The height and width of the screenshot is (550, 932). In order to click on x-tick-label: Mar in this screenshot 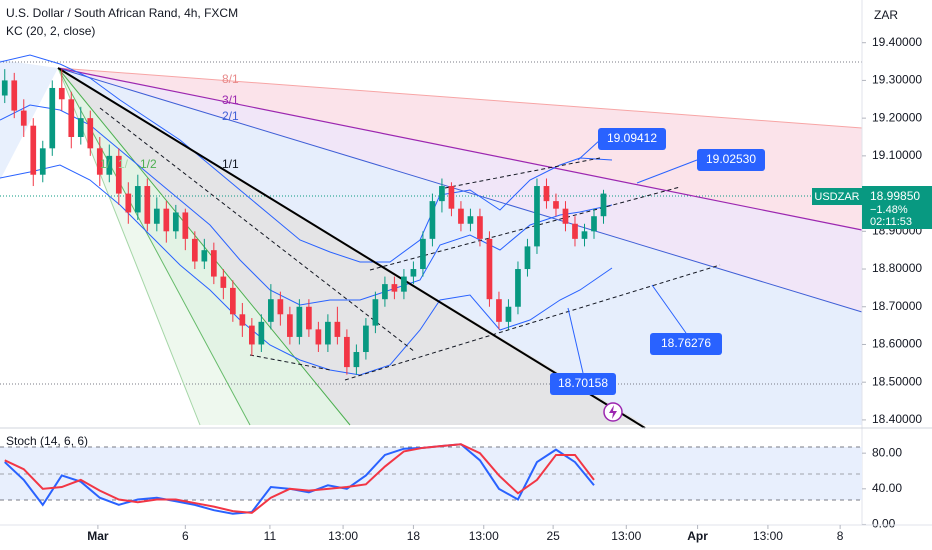, I will do `click(98, 536)`.